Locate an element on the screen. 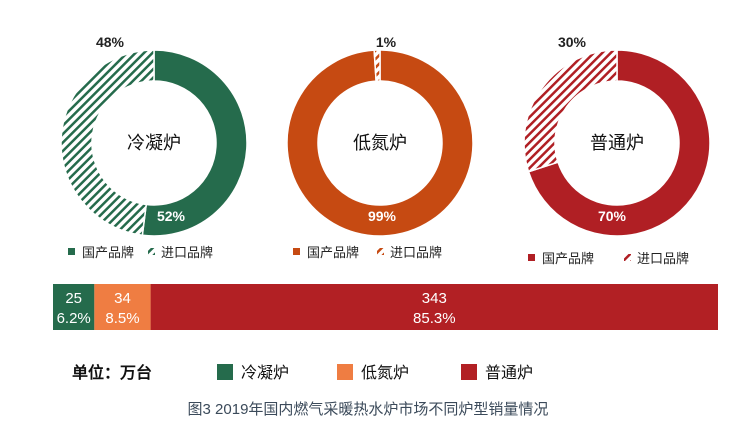 The width and height of the screenshot is (736, 446). bar-legend-label: 普通炉 is located at coordinates (509, 372).